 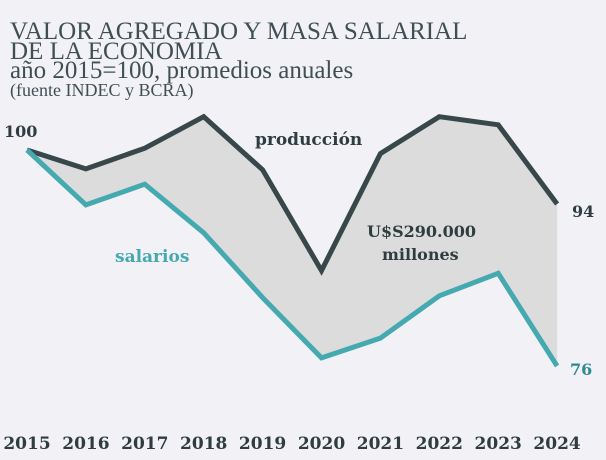 What do you see at coordinates (420, 254) in the screenshot?
I see `gap-annotation-line2: millones` at bounding box center [420, 254].